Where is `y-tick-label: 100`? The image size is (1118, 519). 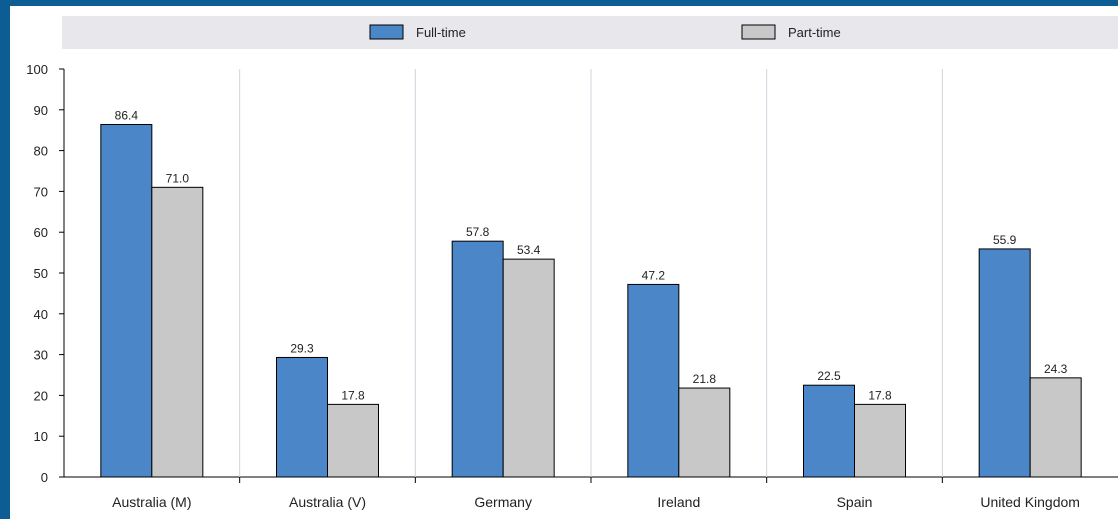
y-tick-label: 100 is located at coordinates (37, 69).